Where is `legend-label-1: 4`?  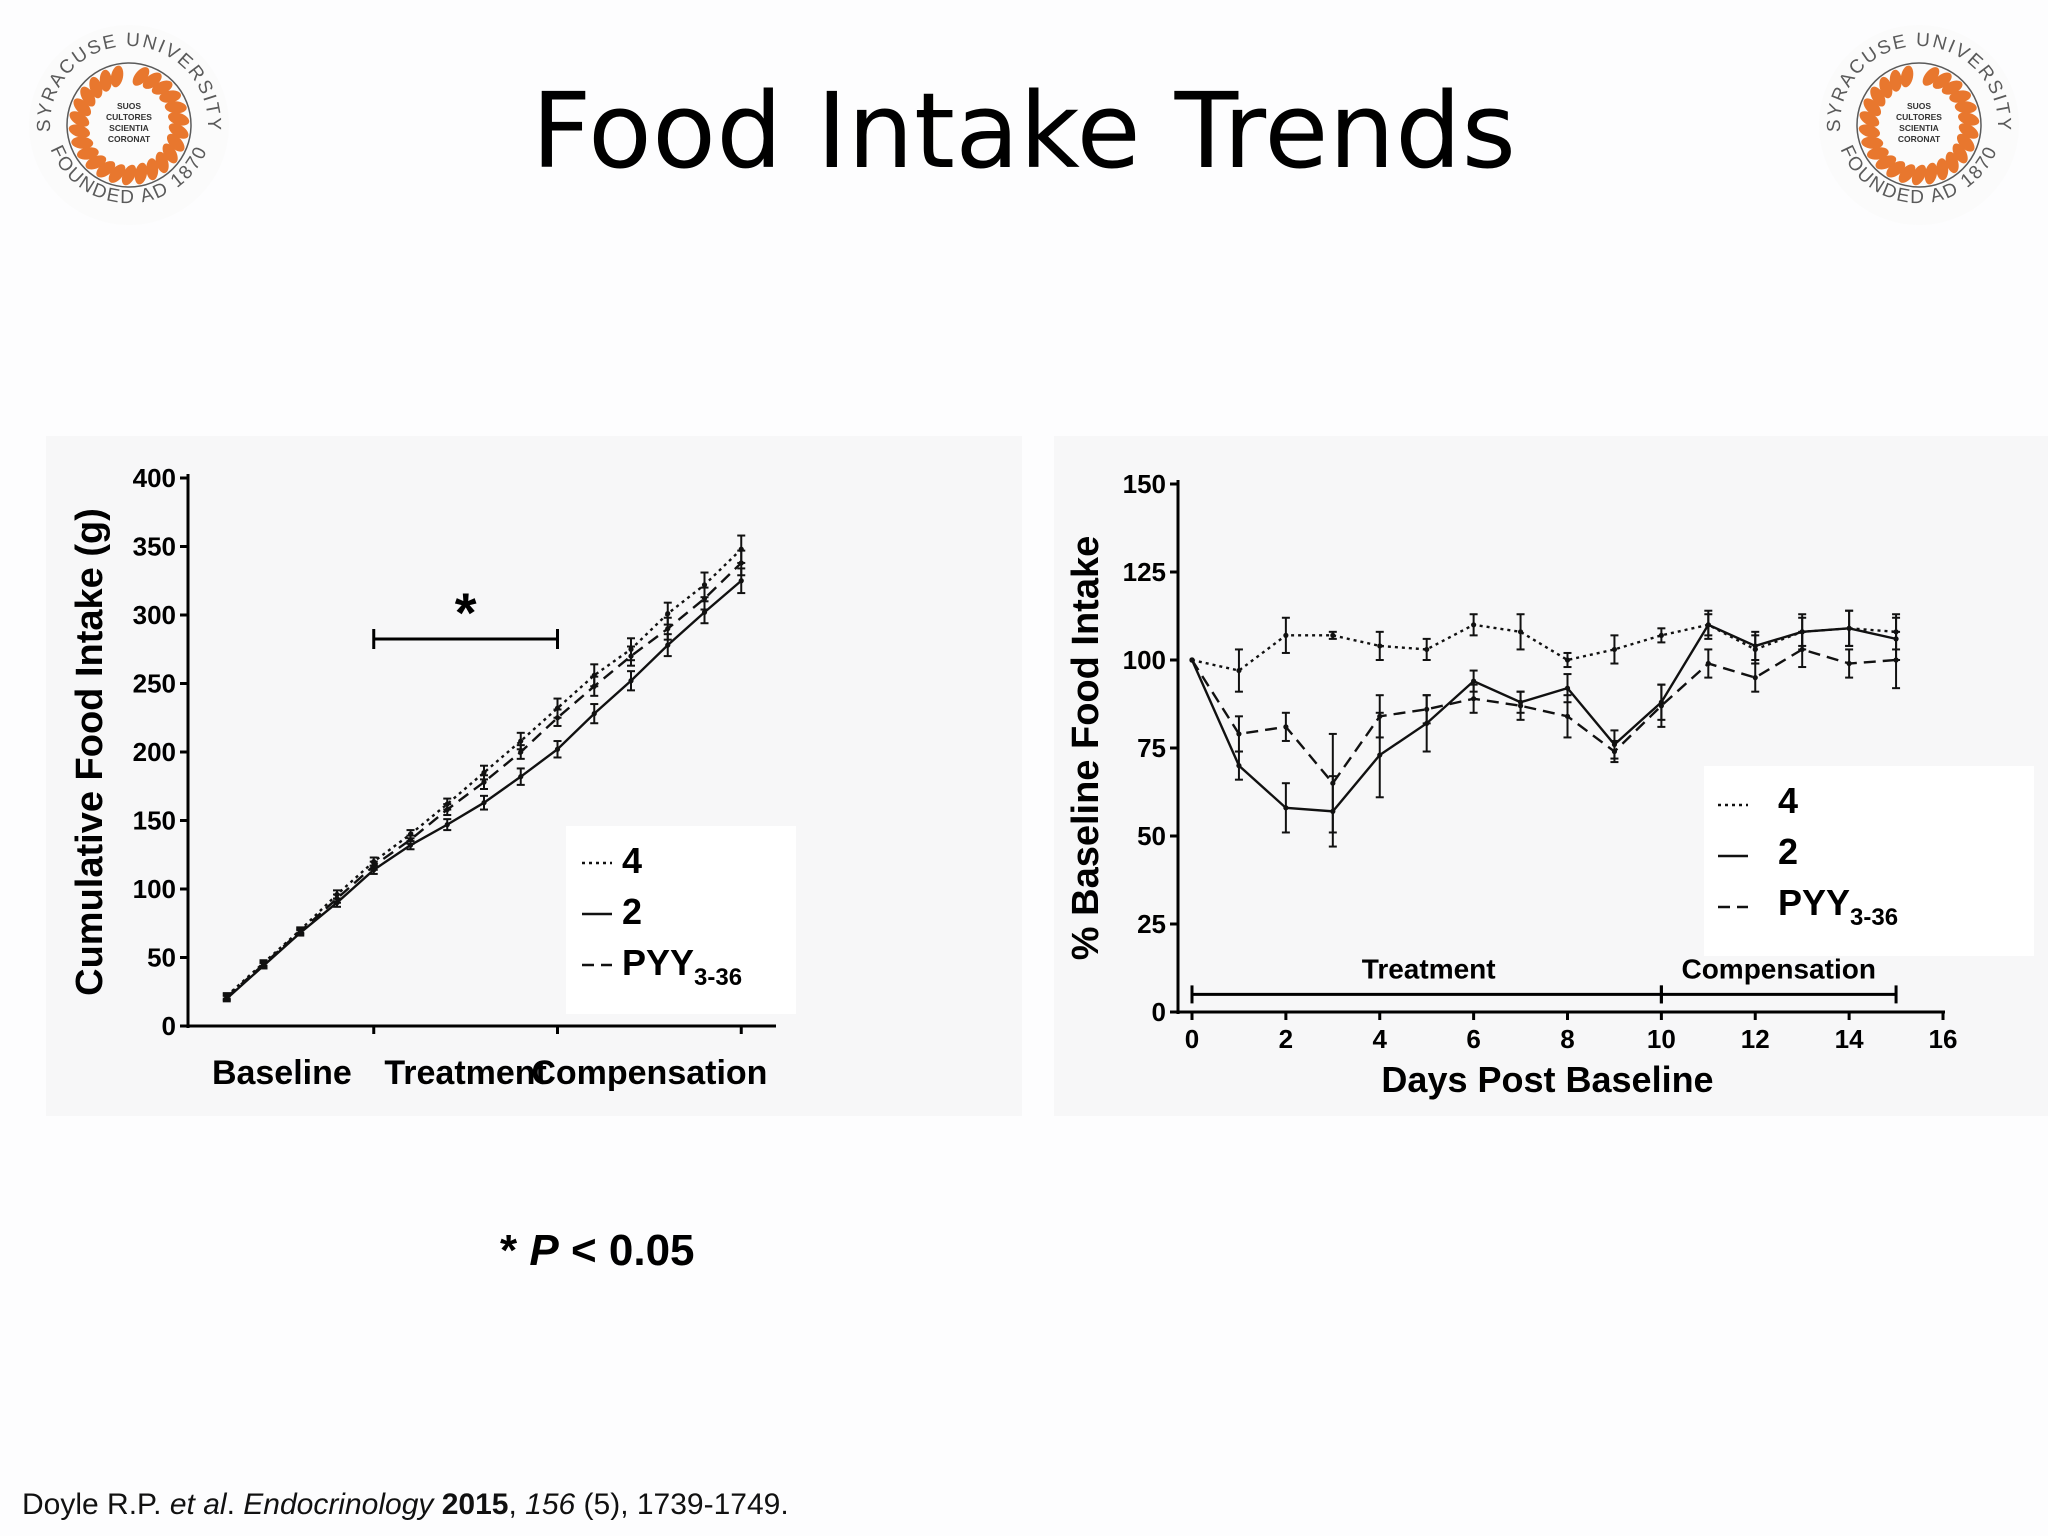 legend-label-1: 4 is located at coordinates (1788, 800).